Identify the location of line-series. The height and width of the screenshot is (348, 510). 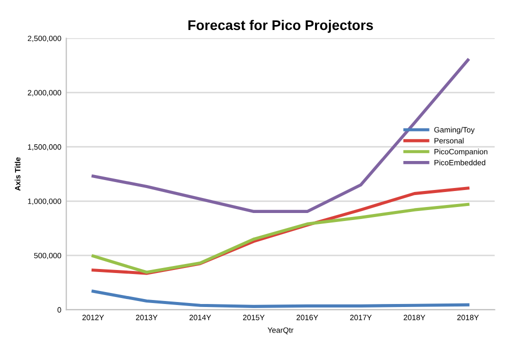
(281, 299).